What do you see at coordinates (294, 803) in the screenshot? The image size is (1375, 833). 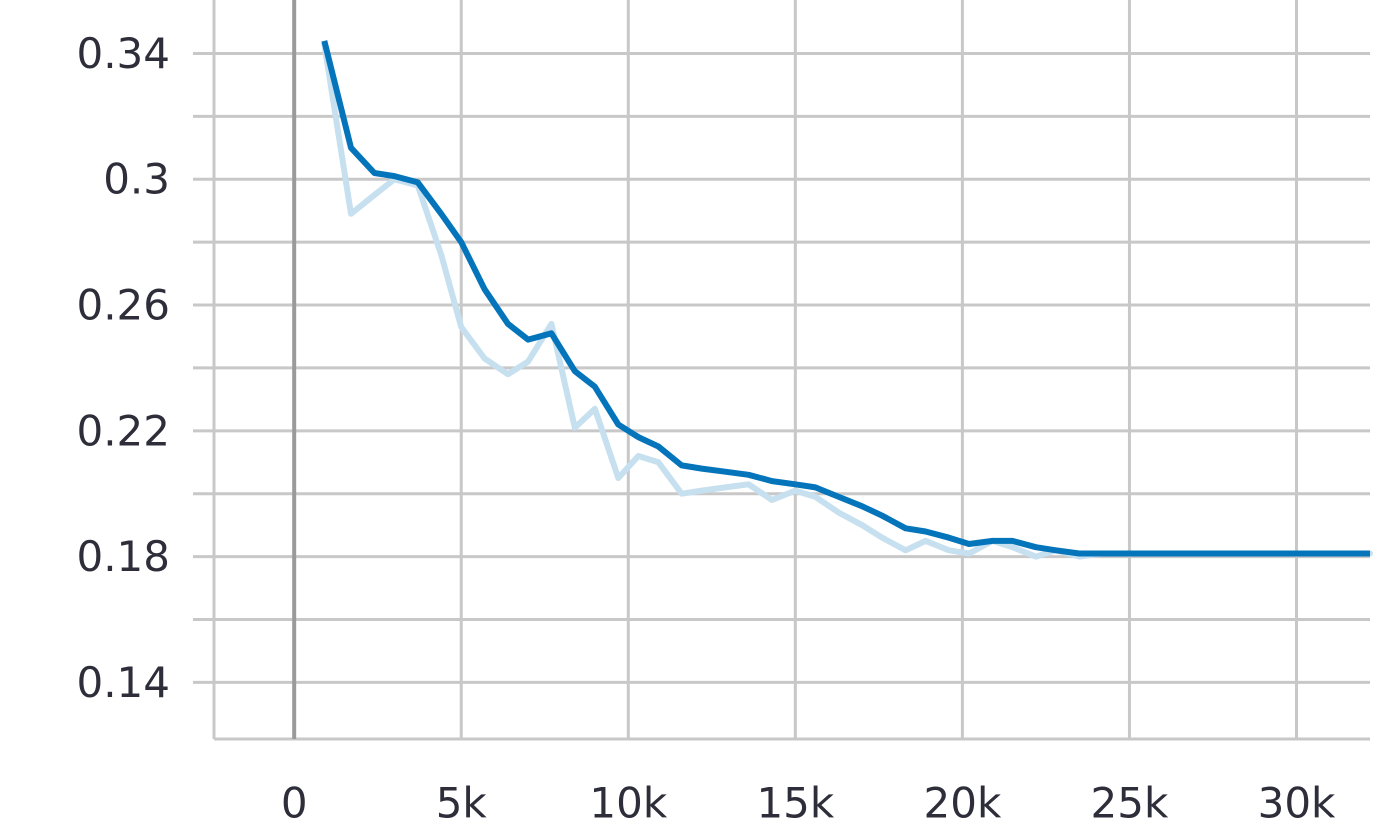 I see `x-tick-label: 0` at bounding box center [294, 803].